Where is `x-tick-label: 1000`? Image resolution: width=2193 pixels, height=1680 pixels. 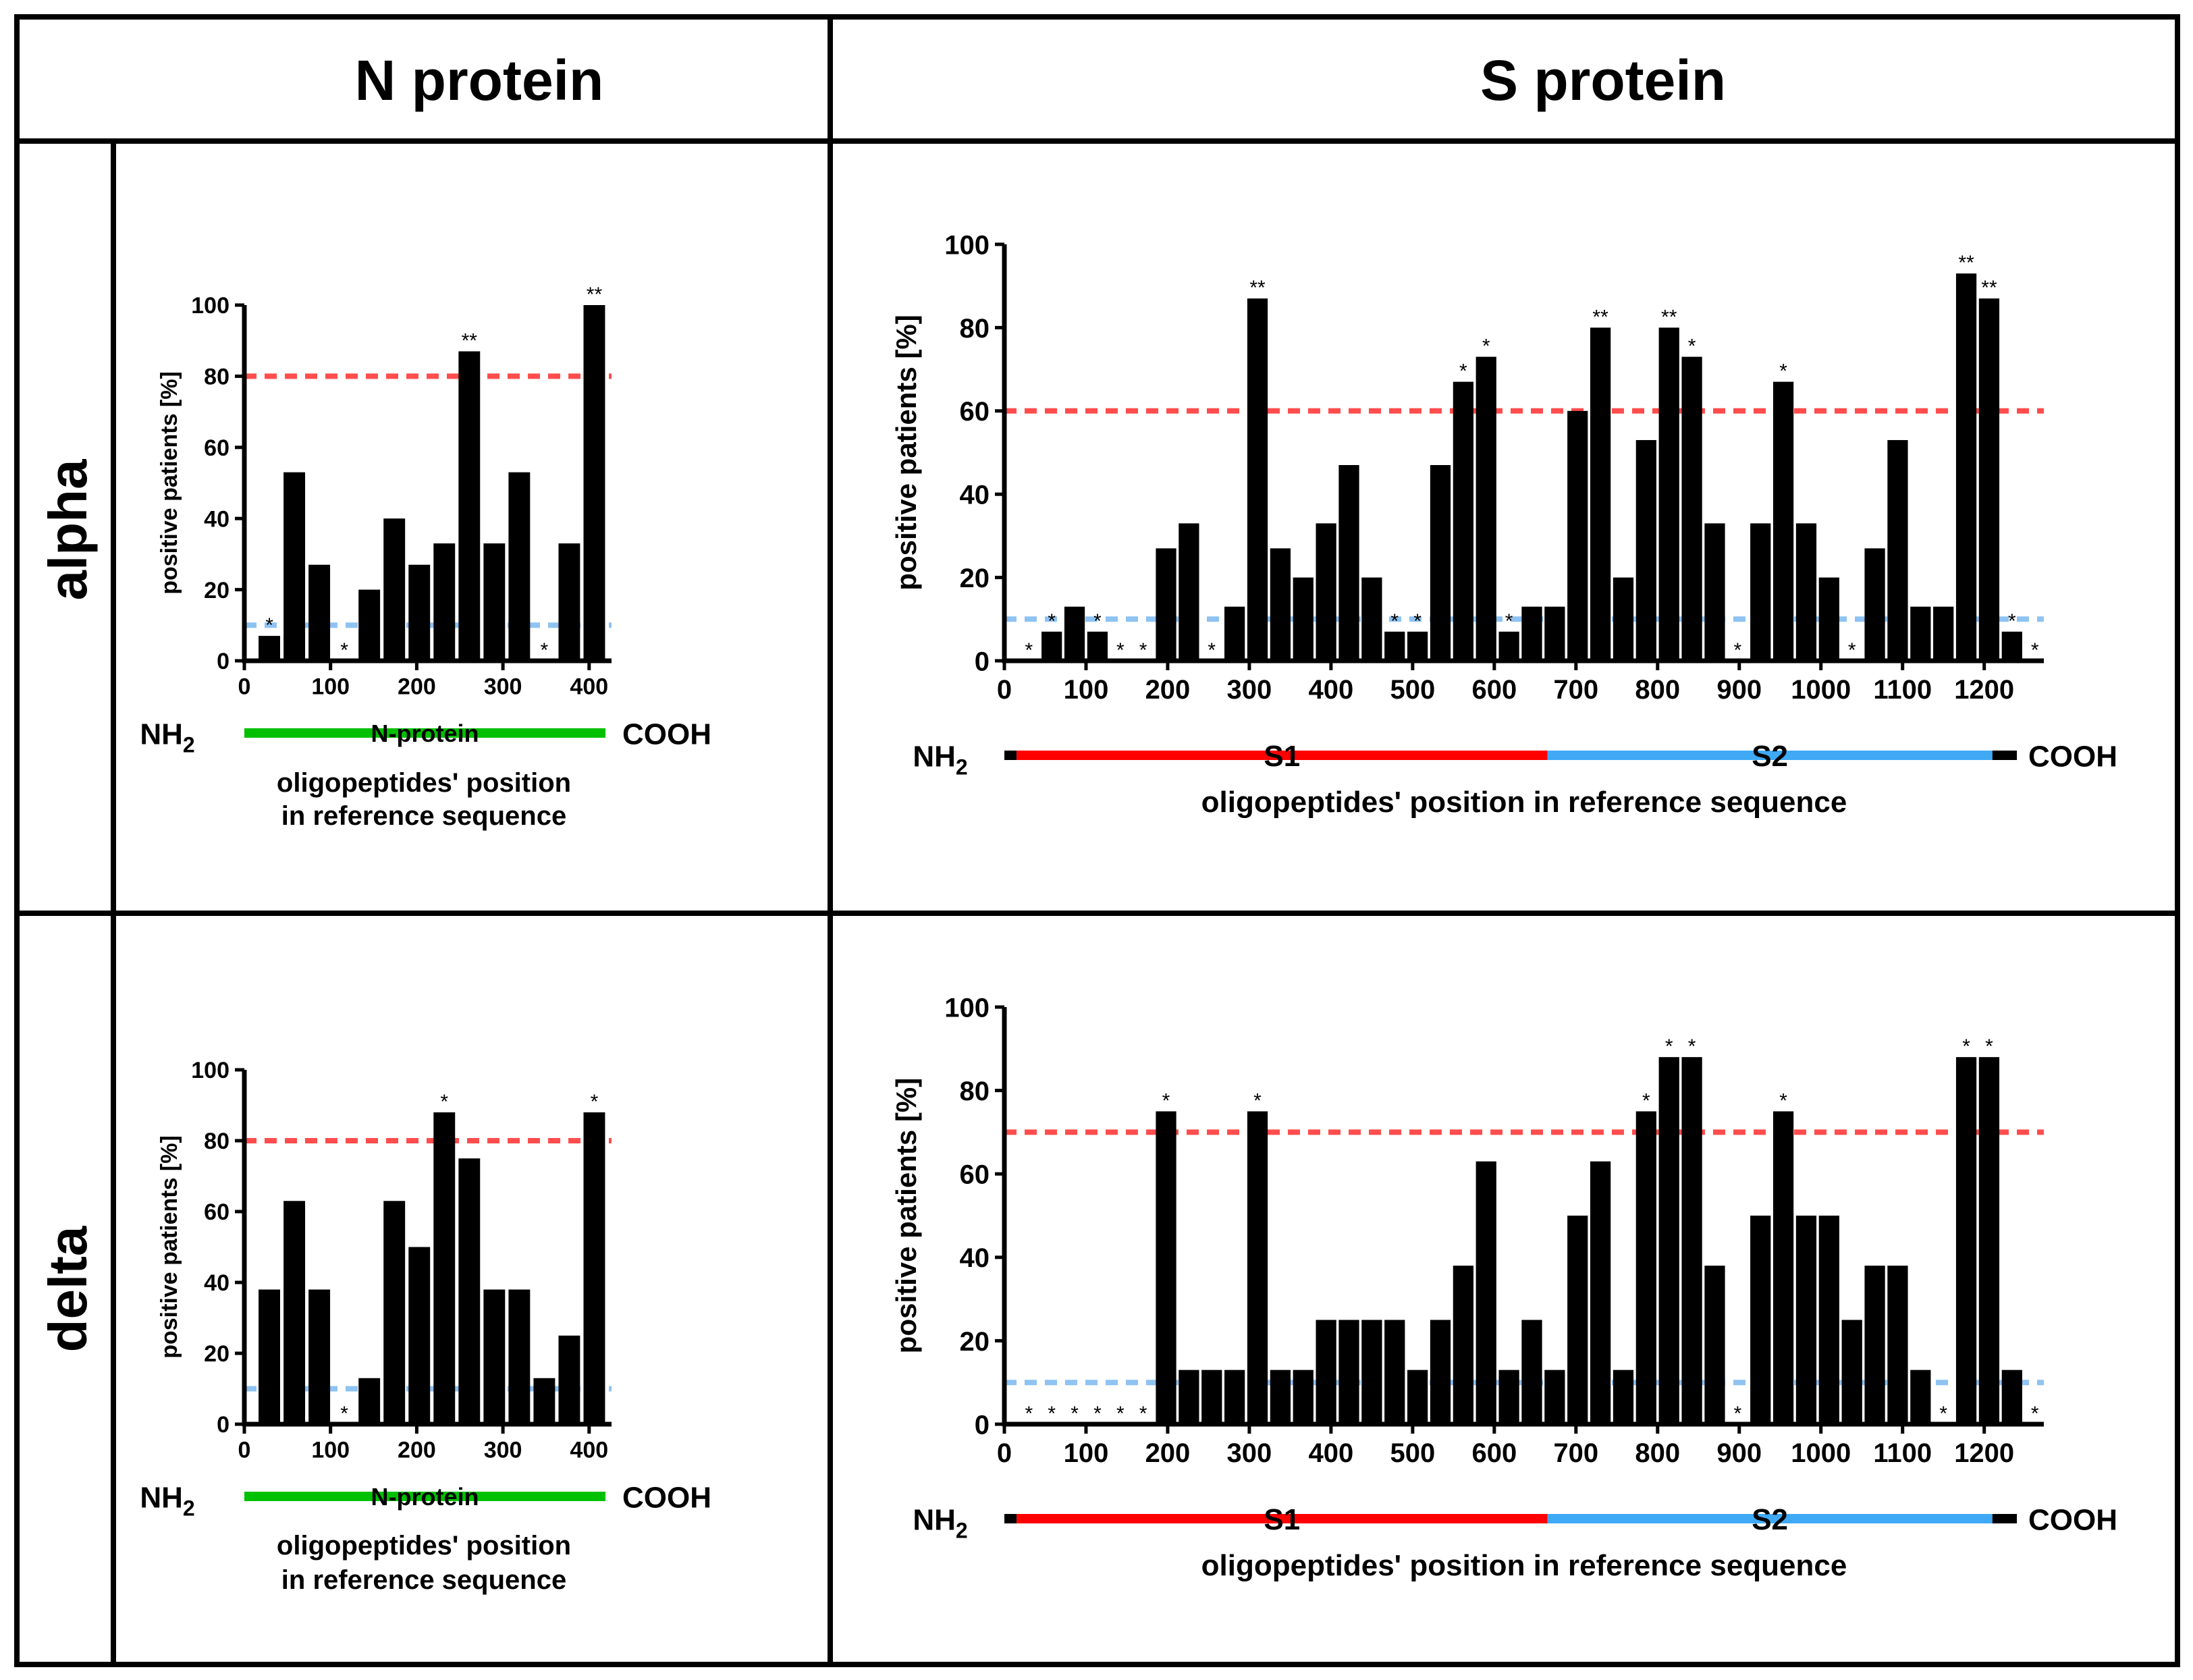
x-tick-label: 1000 is located at coordinates (1821, 690).